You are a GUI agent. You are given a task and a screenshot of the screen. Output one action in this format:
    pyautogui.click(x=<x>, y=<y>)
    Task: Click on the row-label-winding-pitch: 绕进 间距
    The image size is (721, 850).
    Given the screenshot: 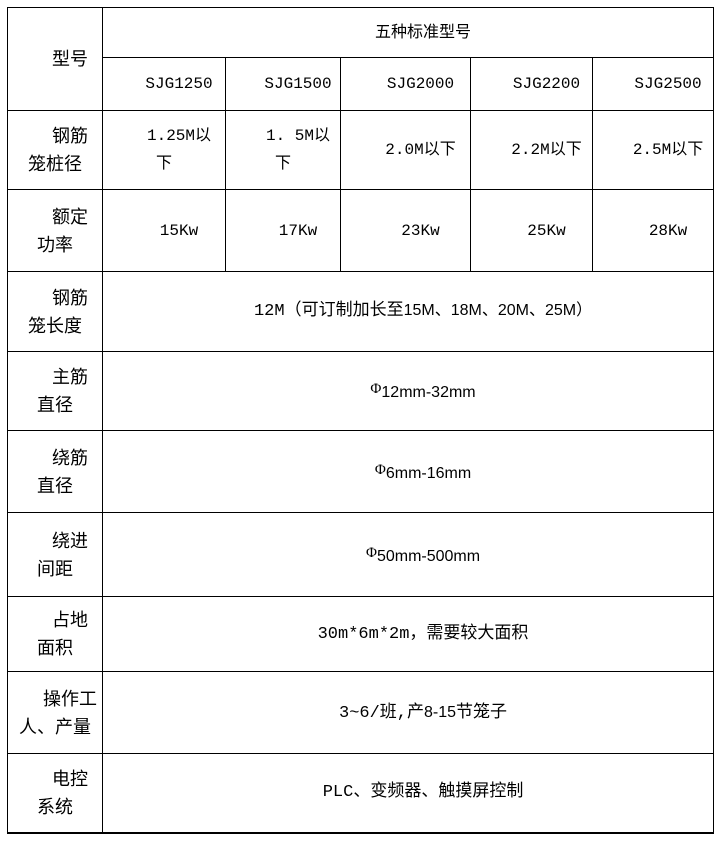 What is the action you would take?
    pyautogui.click(x=55, y=554)
    